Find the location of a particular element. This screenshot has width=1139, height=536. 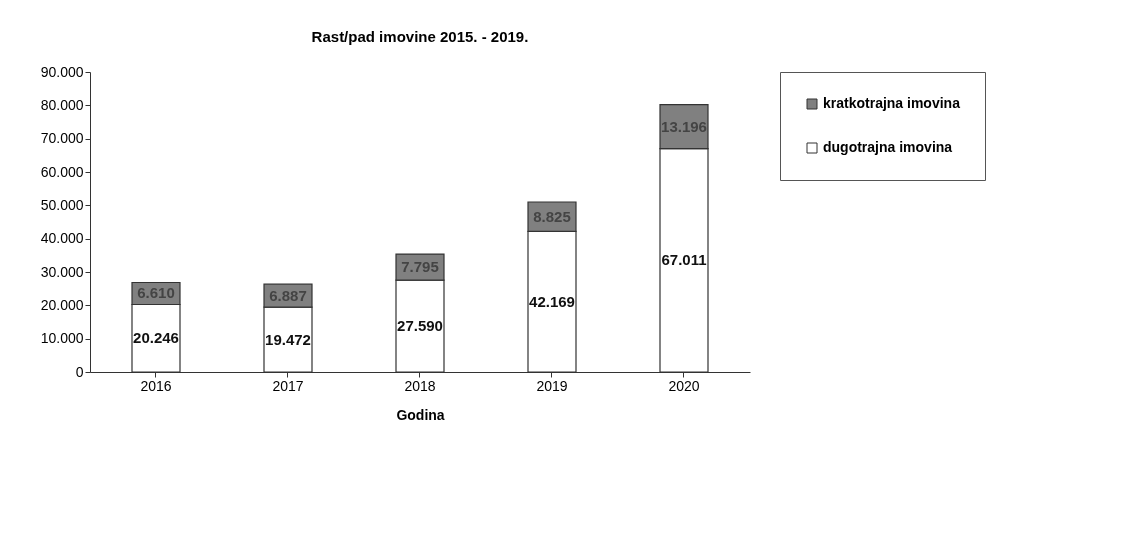

chart-title: Rast/pad imovine 2015. - 2019. is located at coordinates (420, 36).